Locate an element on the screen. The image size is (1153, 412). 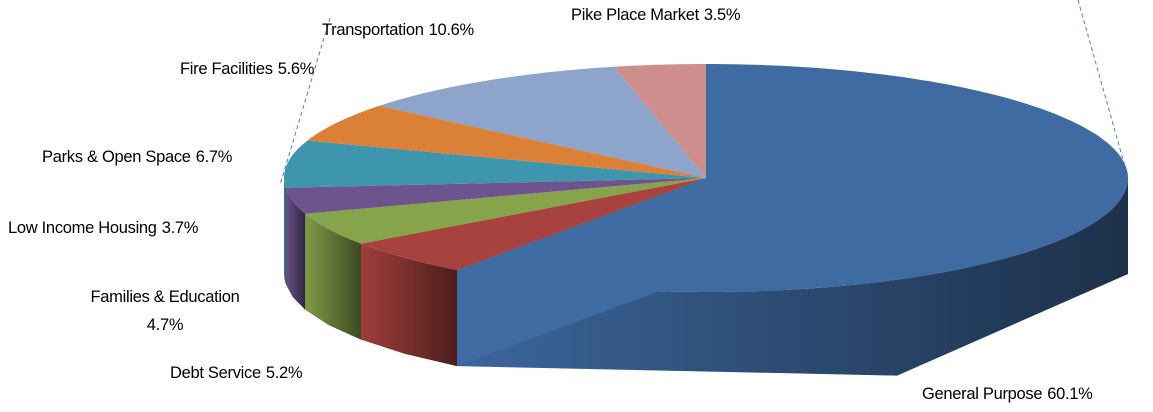
slice-label: Pike Place Market 3.5% is located at coordinates (656, 15).